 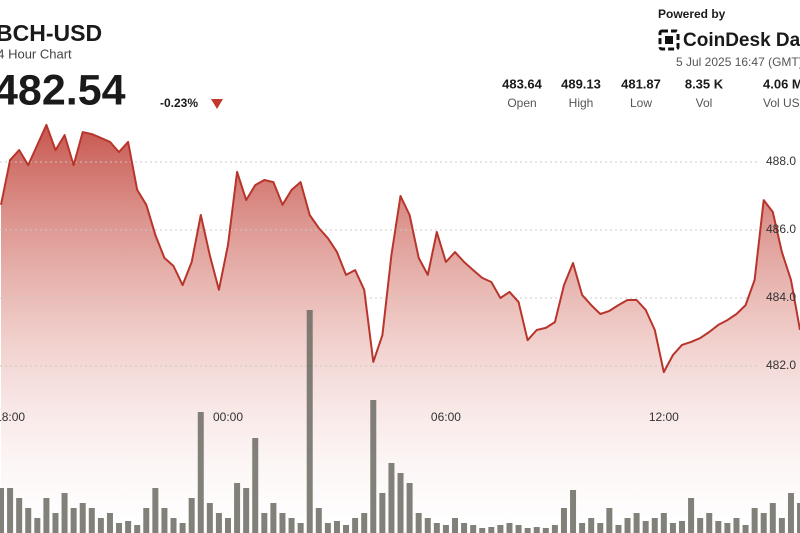 What do you see at coordinates (521, 103) in the screenshot?
I see `stat-label: Open` at bounding box center [521, 103].